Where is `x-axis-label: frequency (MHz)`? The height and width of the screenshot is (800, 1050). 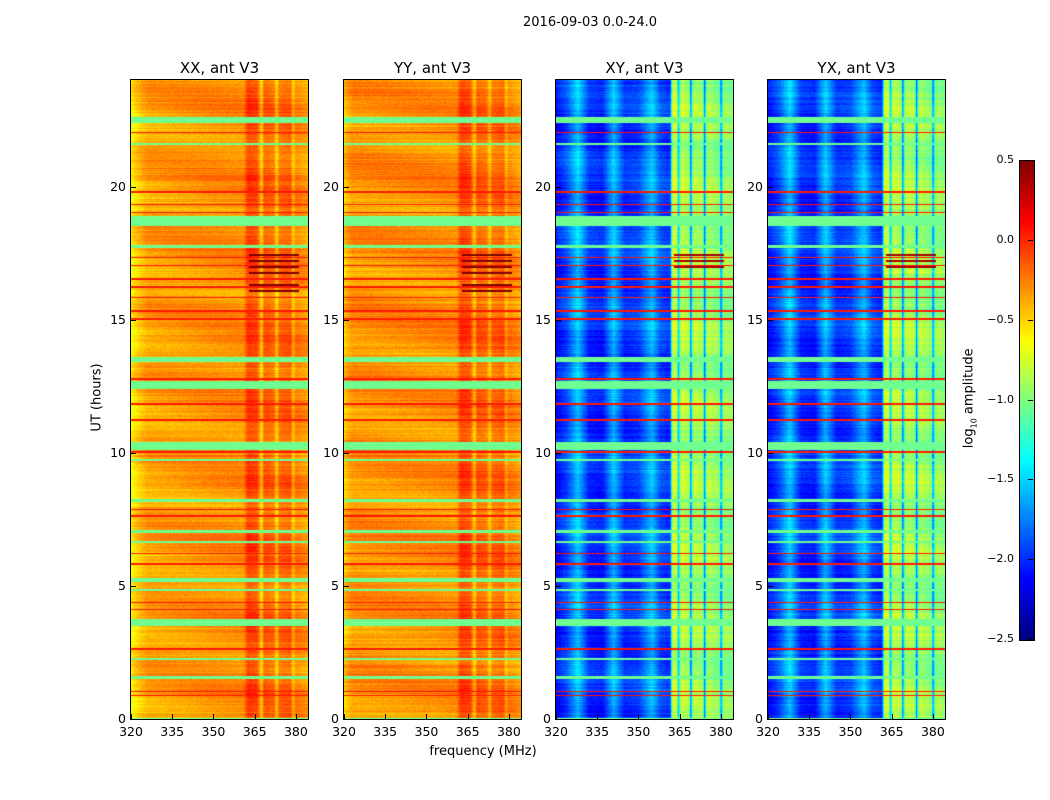 x-axis-label: frequency (MHz) is located at coordinates (483, 751).